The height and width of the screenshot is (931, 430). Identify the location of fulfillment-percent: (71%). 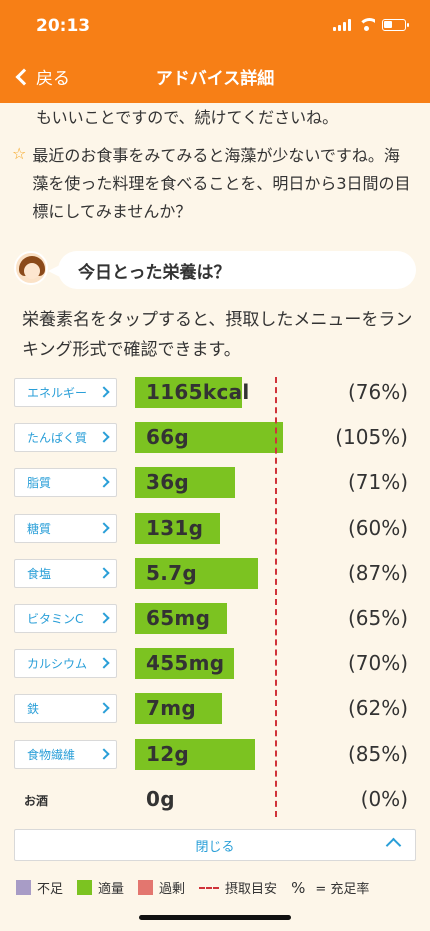
(377, 482).